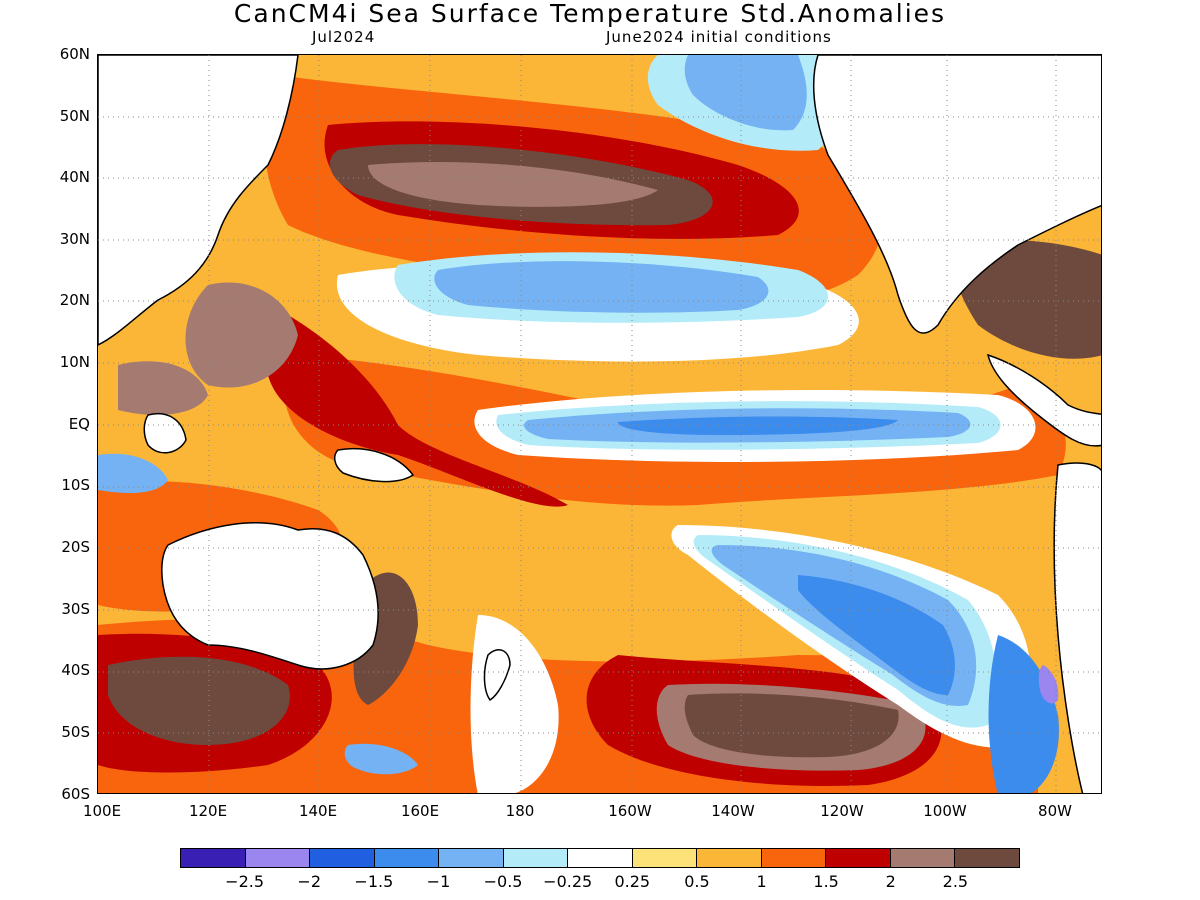 The width and height of the screenshot is (1200, 900). What do you see at coordinates (842, 811) in the screenshot?
I see `lon-label-120w: 120W` at bounding box center [842, 811].